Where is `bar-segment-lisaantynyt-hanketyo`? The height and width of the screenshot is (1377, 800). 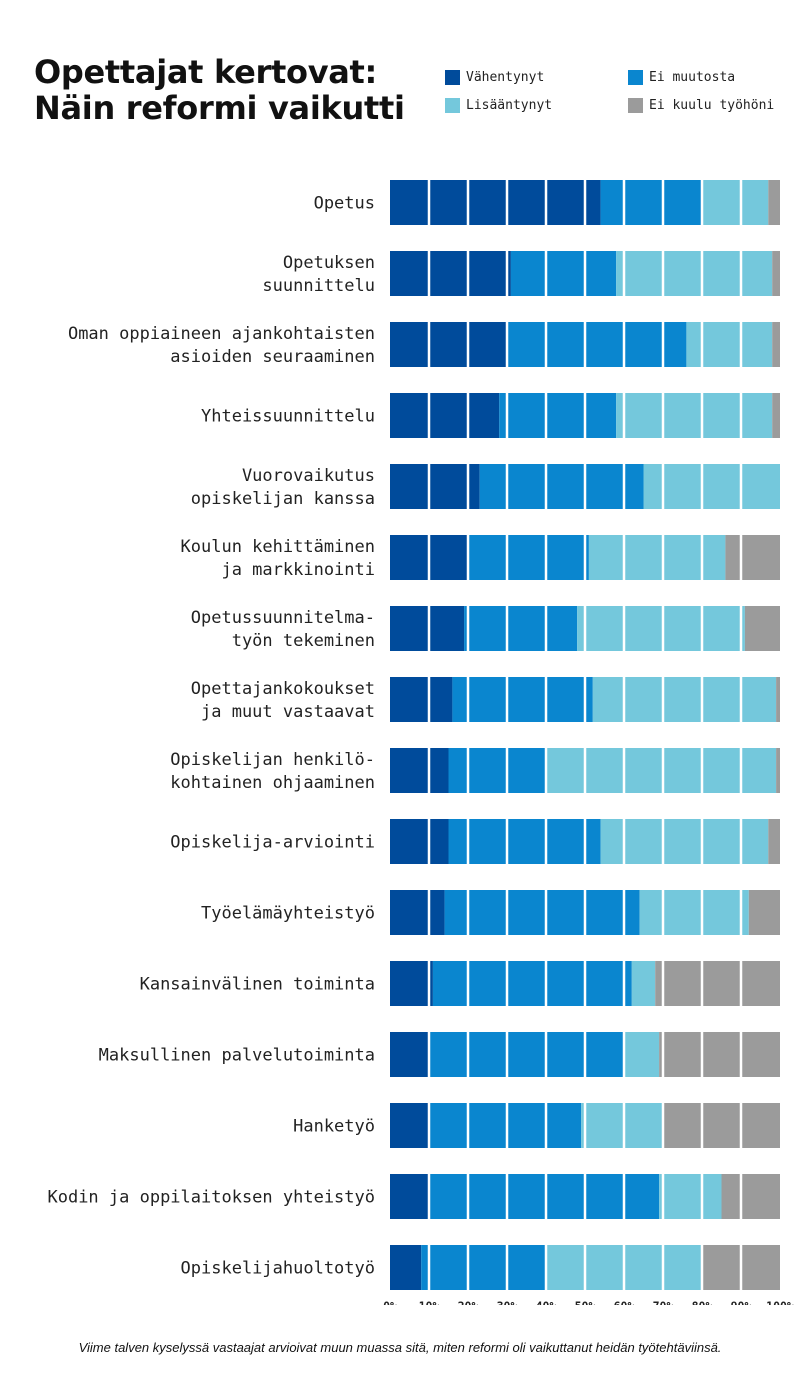
bar-segment-lisaantynyt-hanketyo is located at coordinates (622, 1125).